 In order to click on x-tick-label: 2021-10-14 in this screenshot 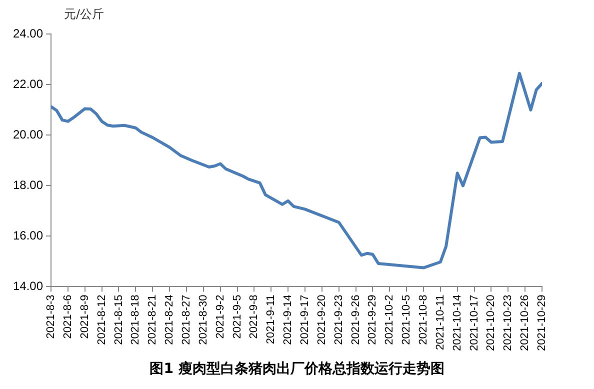, I will do `click(457, 323)`.